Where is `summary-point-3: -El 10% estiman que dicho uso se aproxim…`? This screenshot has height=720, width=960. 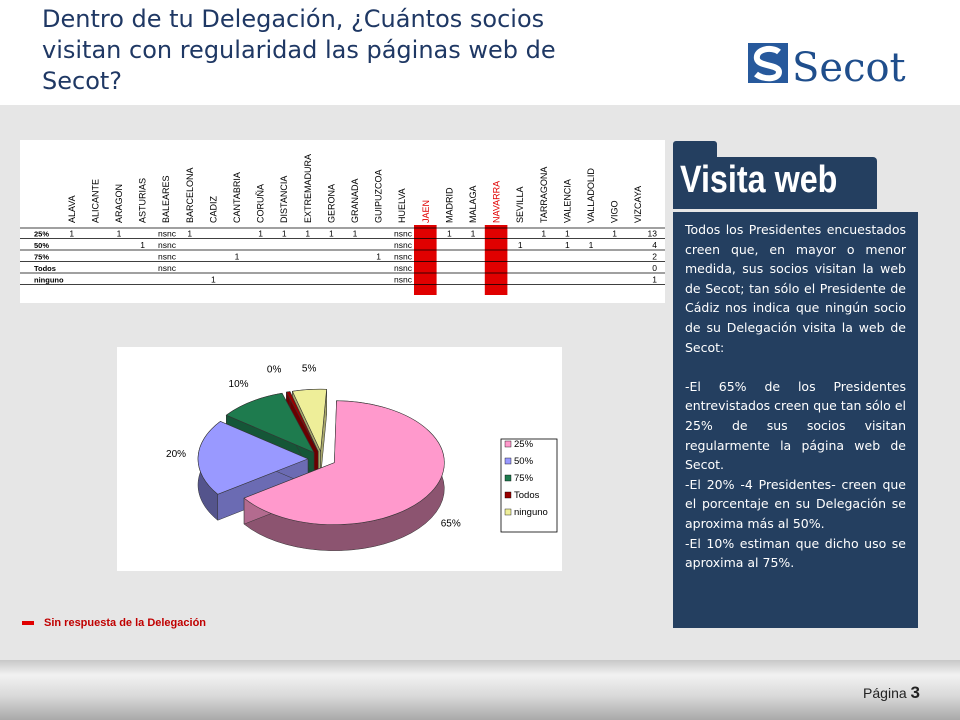 summary-point-3: -El 10% estiman que dicho uso se aproxim… is located at coordinates (795, 553).